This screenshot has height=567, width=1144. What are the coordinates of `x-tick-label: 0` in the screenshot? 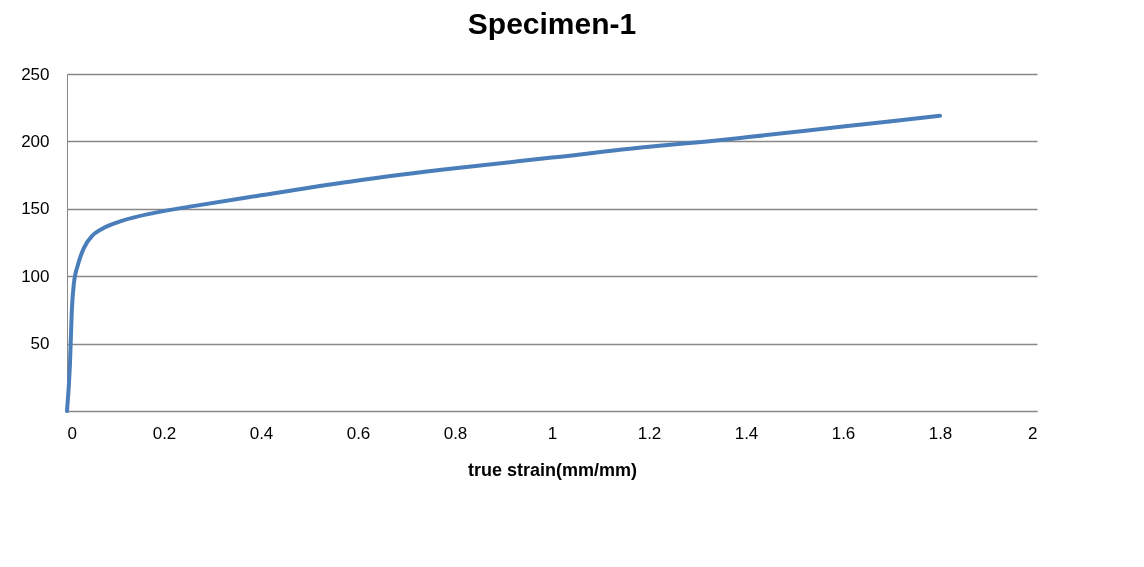 It's located at (72, 433).